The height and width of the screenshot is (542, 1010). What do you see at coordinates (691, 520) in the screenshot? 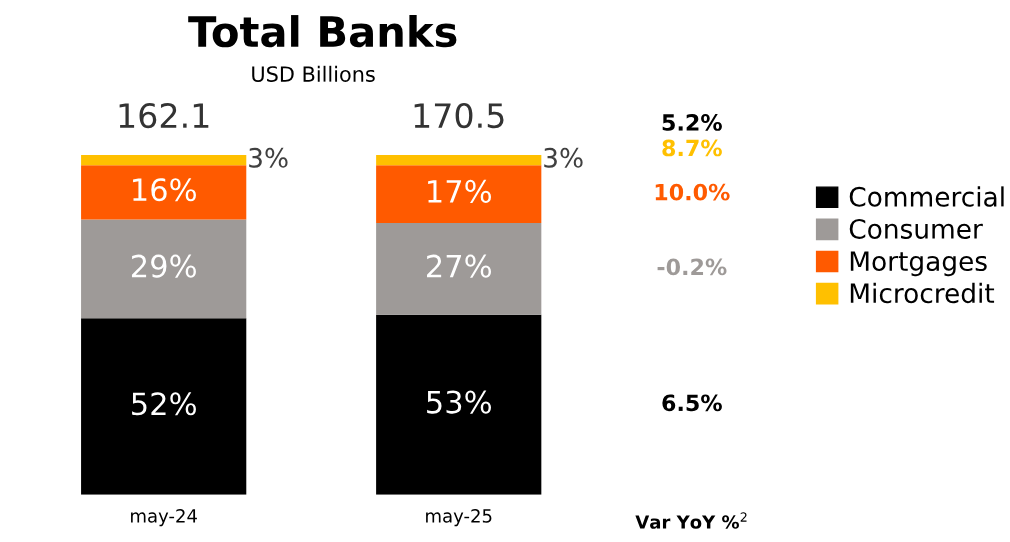
I see `text: Var YoY %$^{2}$` at bounding box center [691, 520].